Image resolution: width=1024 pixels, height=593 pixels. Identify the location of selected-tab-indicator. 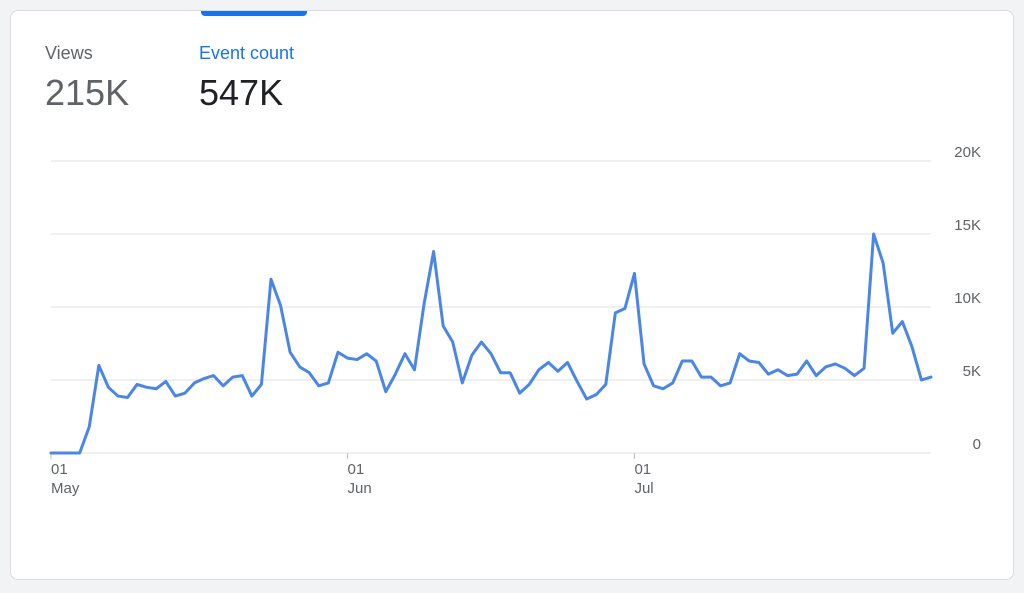
(254, 13).